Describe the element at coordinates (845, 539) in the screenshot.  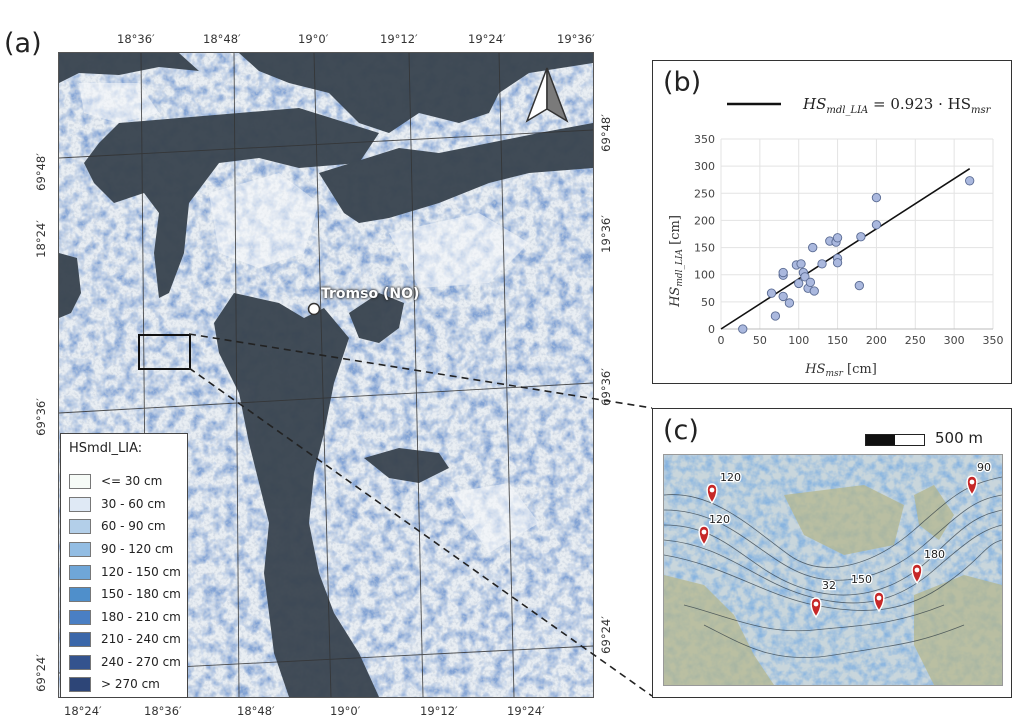
I see `inset-markers: 120 120 90 32 150 180` at that location.